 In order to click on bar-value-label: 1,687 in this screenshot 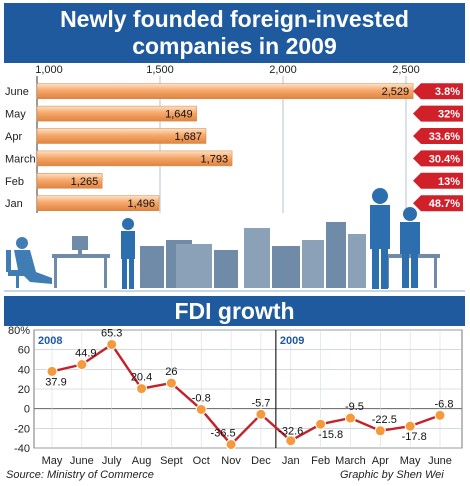, I will do `click(188, 137)`.